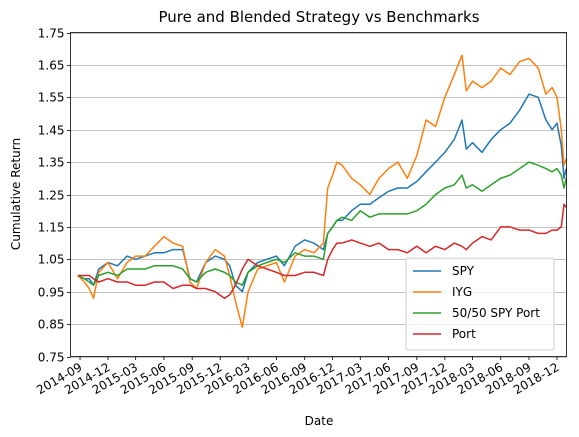 This screenshot has height=437, width=579. I want to click on y-tick-label: 1.55, so click(51, 98).